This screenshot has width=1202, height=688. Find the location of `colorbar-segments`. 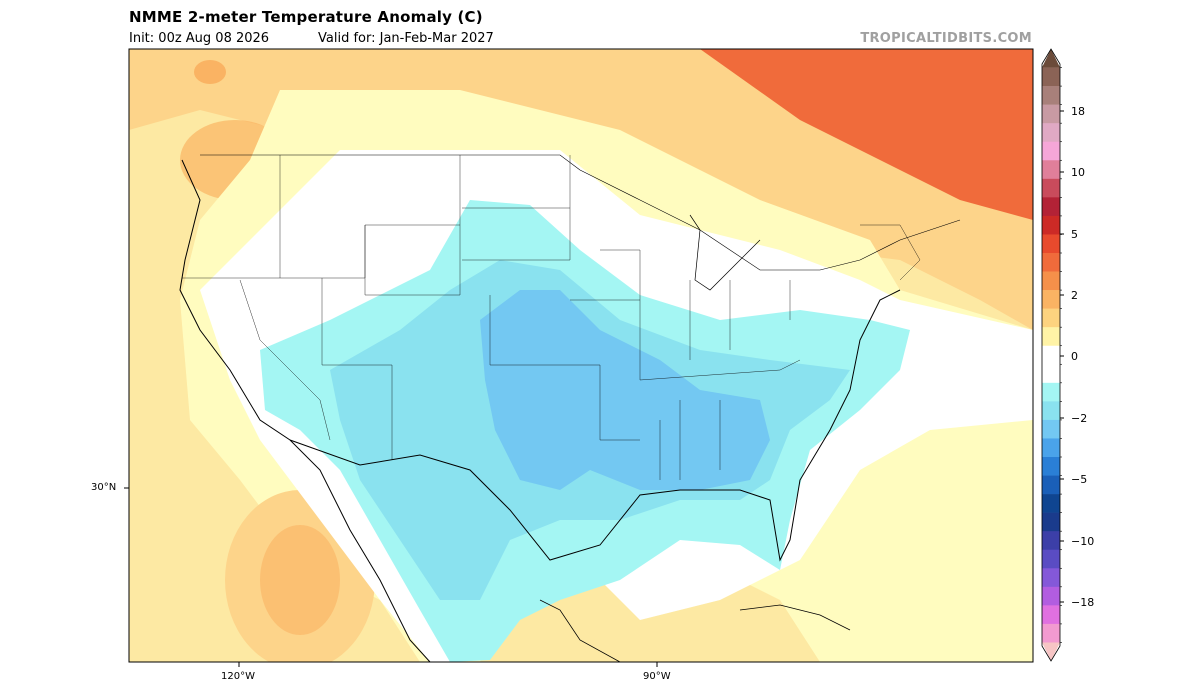

colorbar-segments is located at coordinates (1051, 355).